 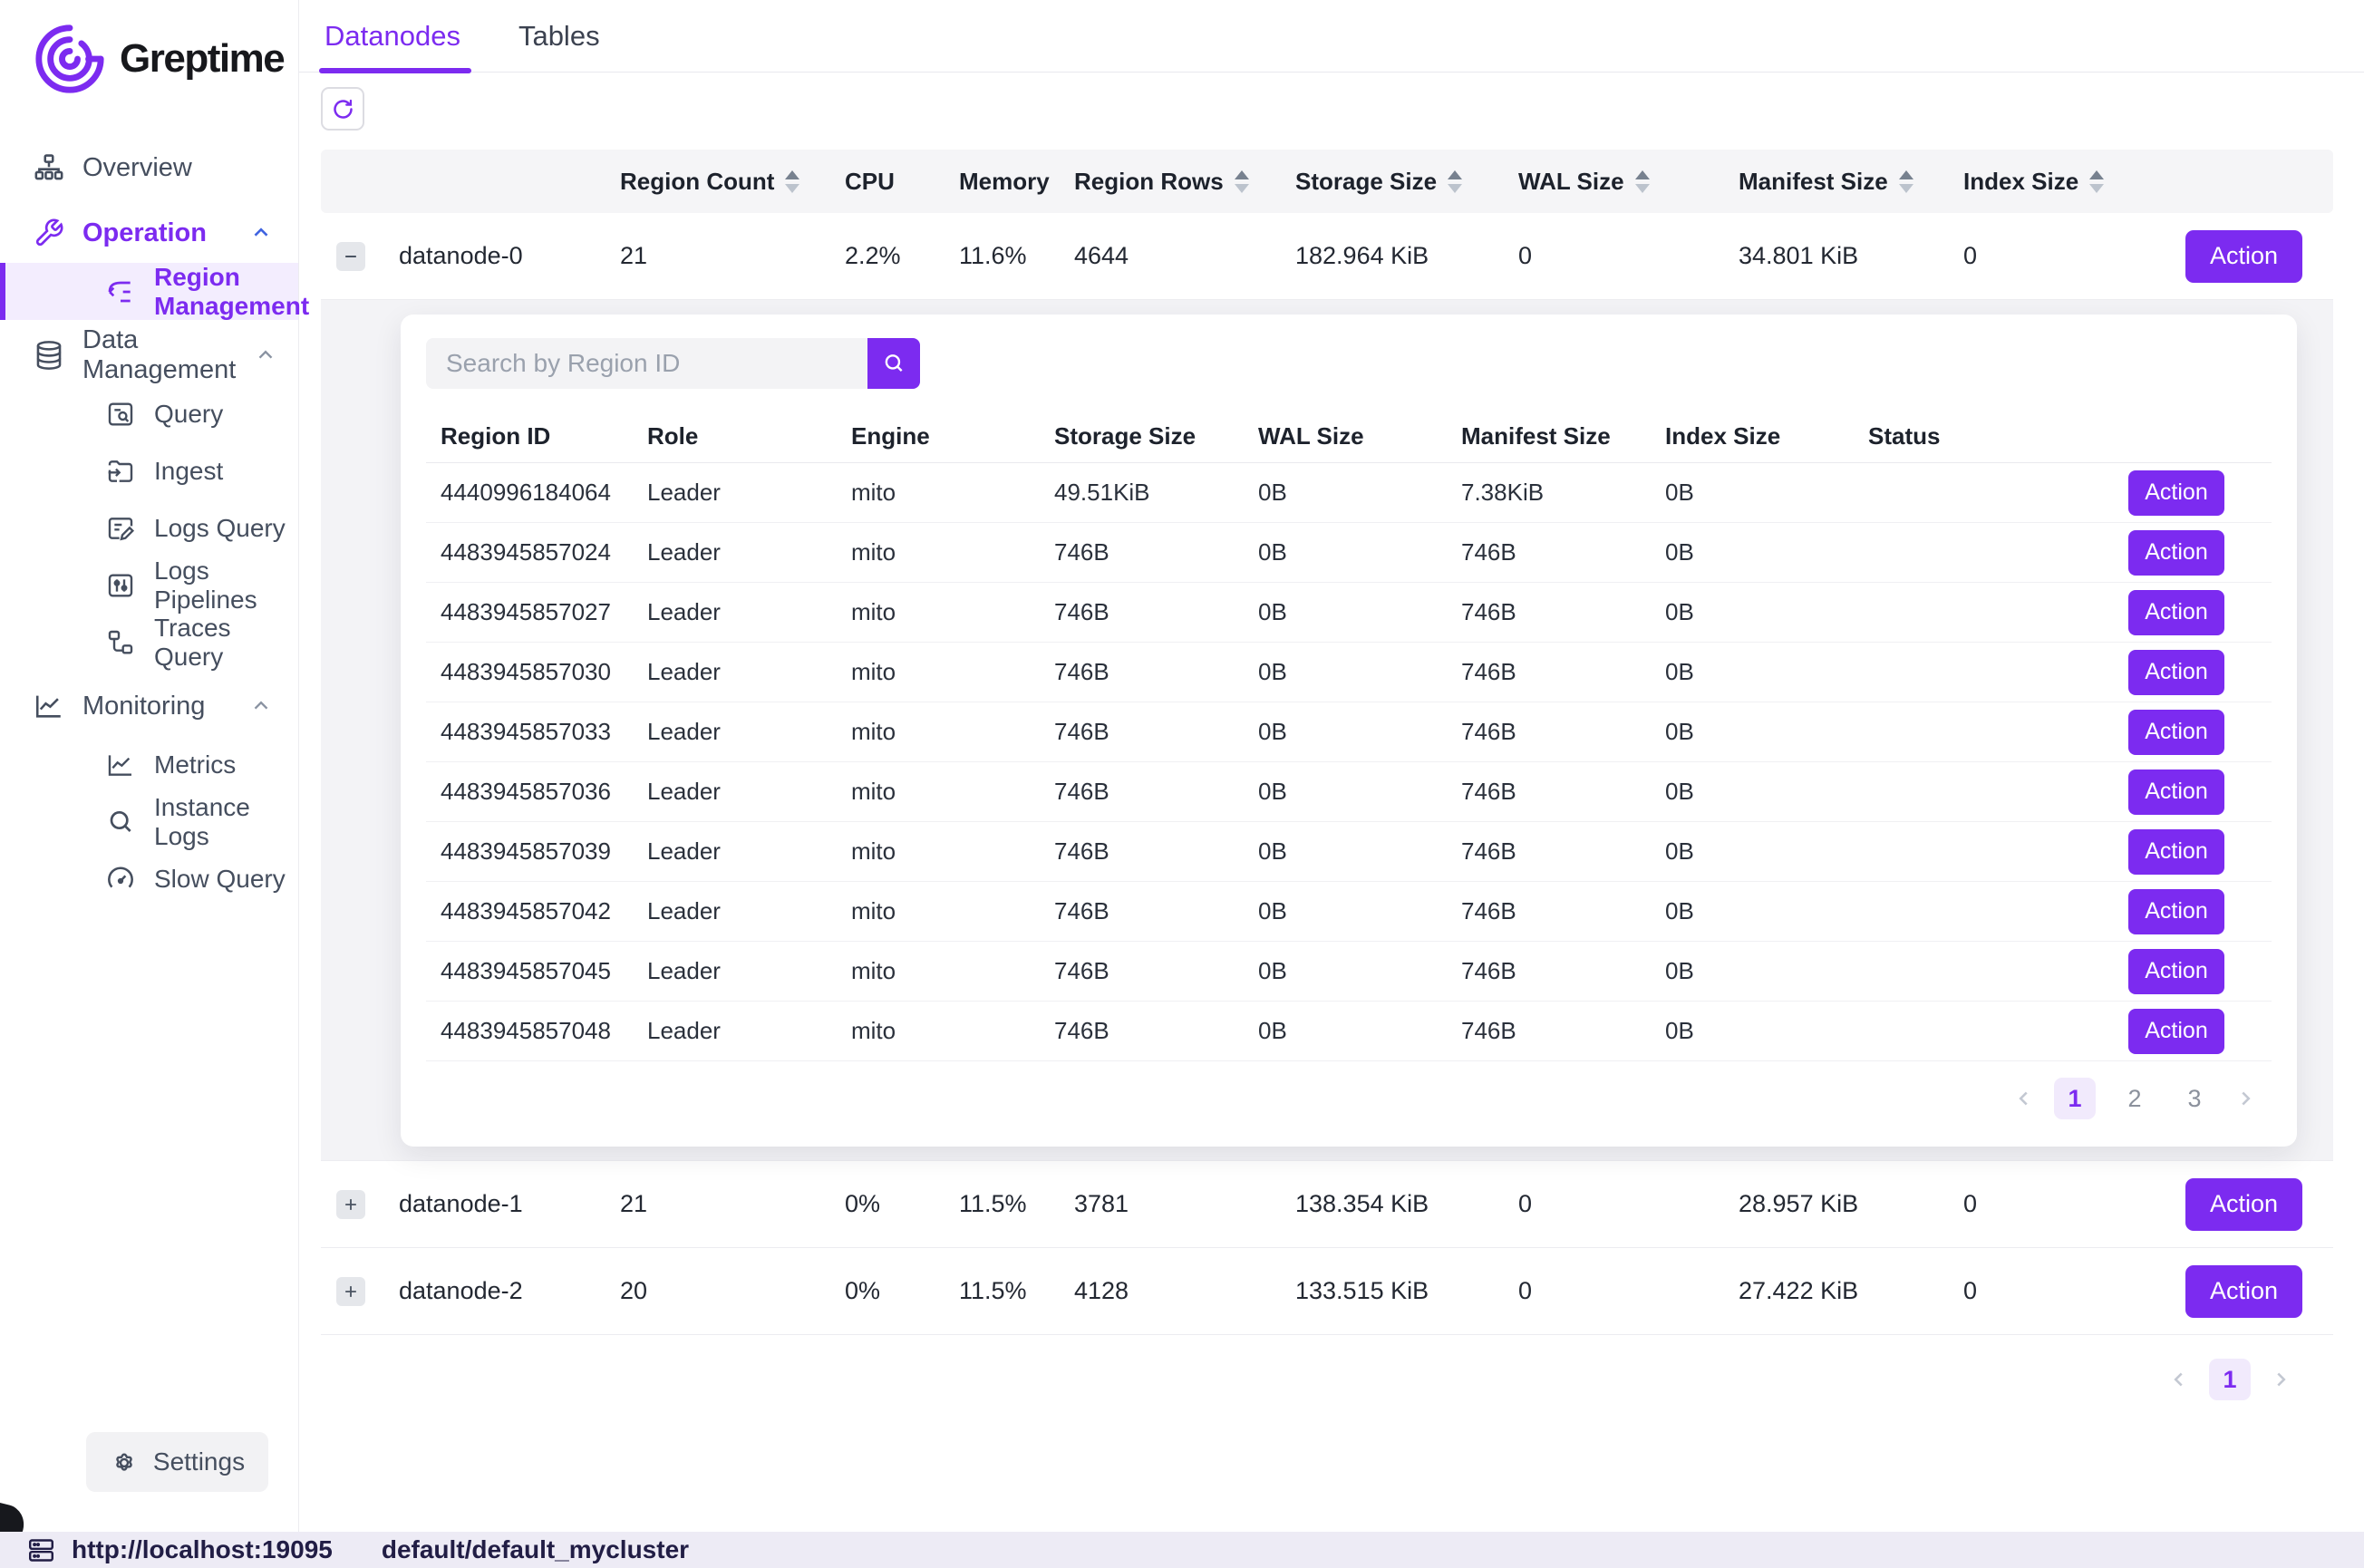 What do you see at coordinates (893, 364) in the screenshot?
I see `search-button` at bounding box center [893, 364].